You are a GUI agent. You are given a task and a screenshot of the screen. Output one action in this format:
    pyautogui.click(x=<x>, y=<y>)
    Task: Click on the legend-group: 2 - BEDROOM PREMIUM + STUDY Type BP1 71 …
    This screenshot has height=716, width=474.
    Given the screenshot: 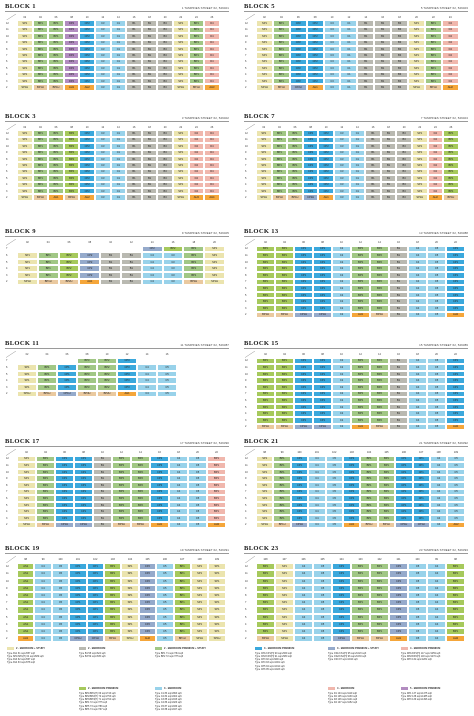 What is the action you would take?
    pyautogui.click(x=195, y=652)
    